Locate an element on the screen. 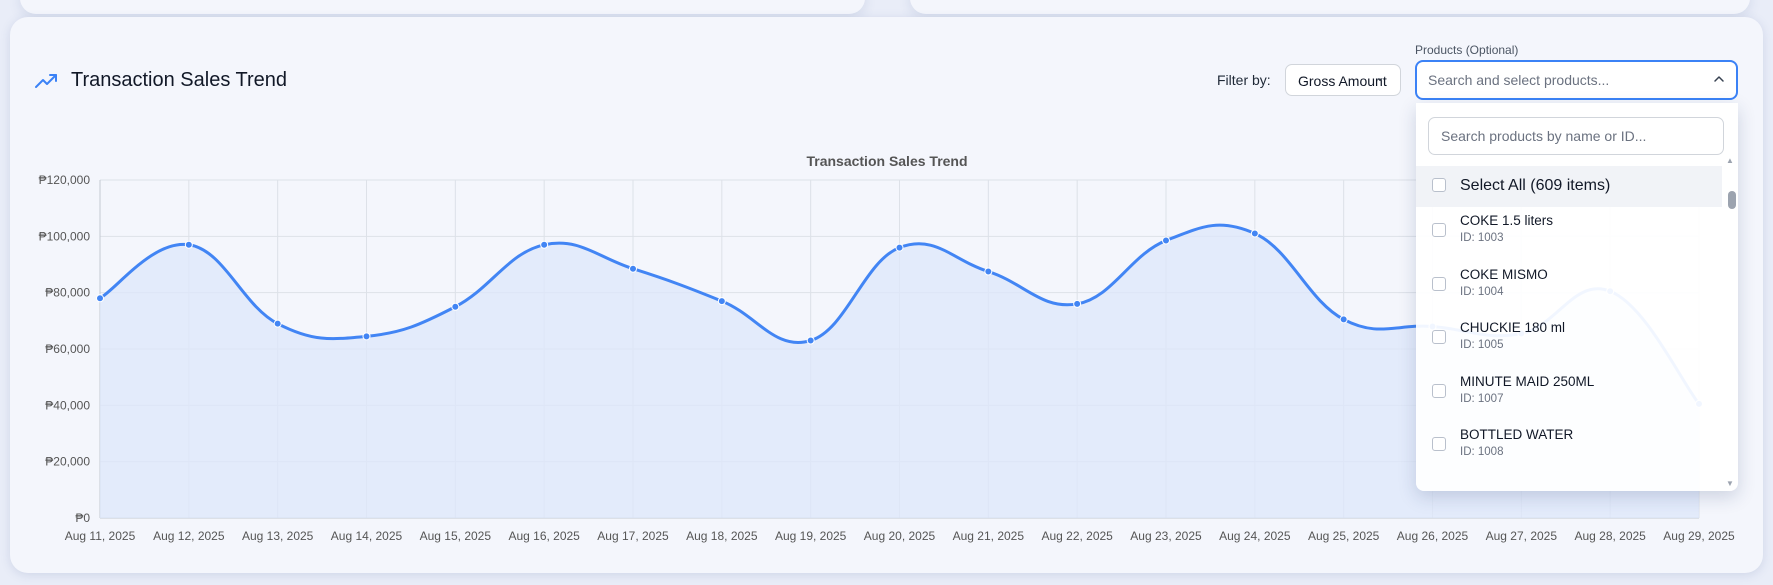 This screenshot has height=585, width=1773. product-option: BOTTLED WATER ID: 1008 is located at coordinates (1569, 448).